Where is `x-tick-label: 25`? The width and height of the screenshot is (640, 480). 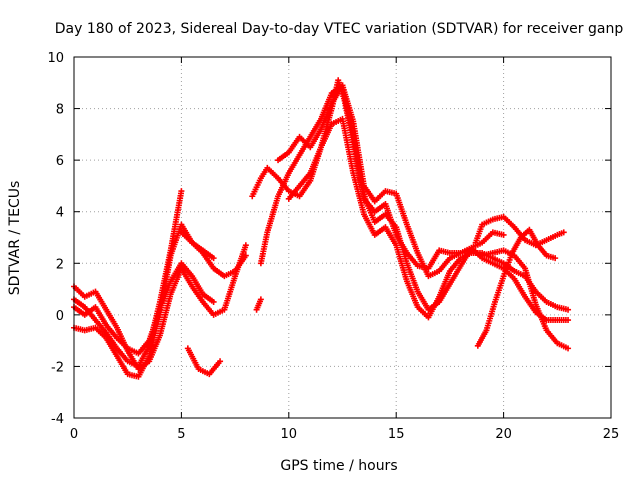
x-tick-label: 25 is located at coordinates (611, 434).